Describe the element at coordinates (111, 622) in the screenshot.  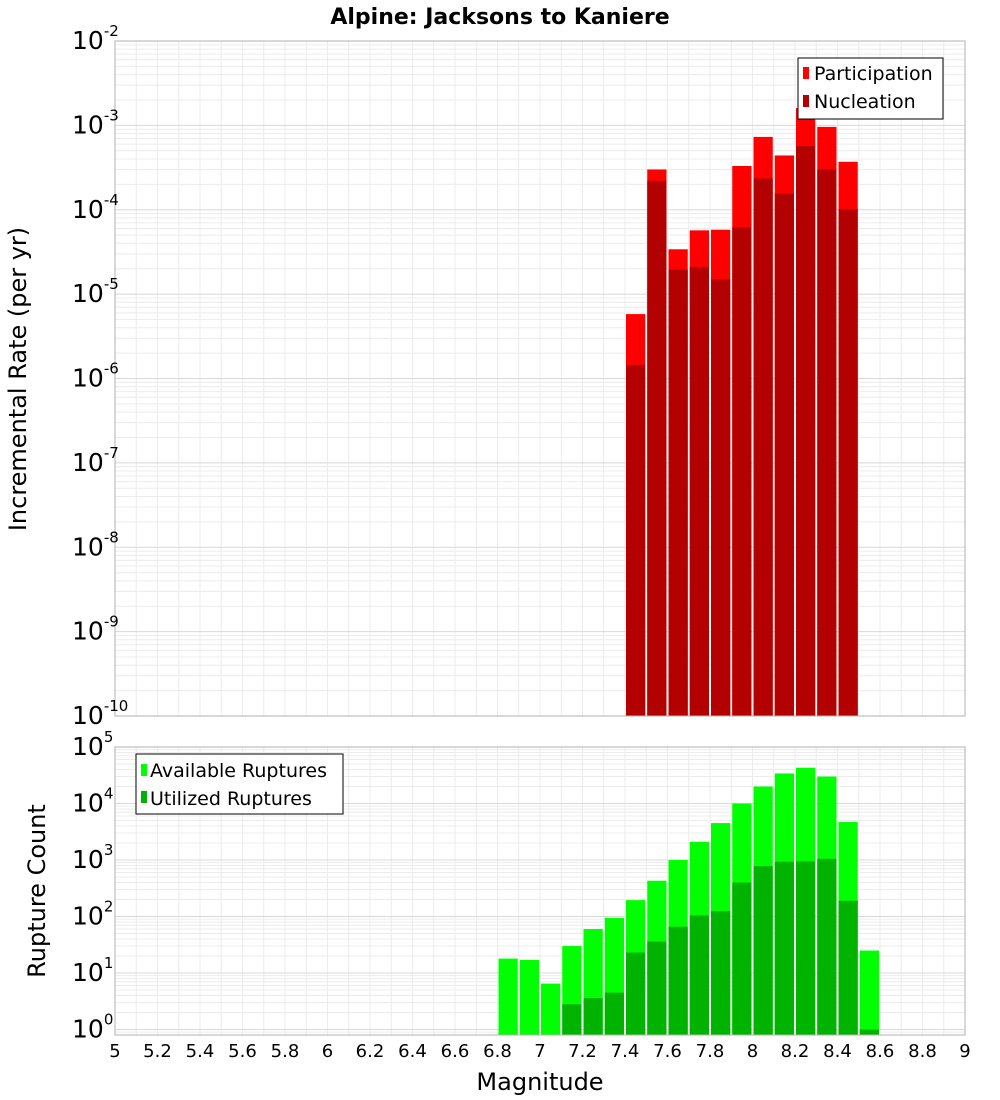
I see `y-tick-exponent: -9` at that location.